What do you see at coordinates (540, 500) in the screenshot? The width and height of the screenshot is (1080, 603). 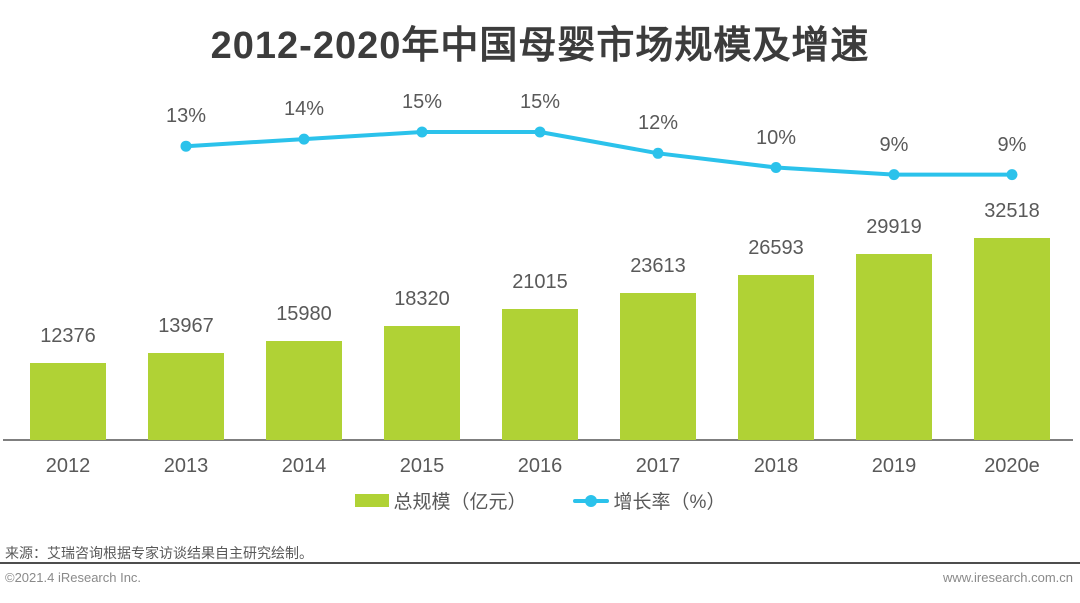 I see `legend: 总规模（亿元） 增长率（%）` at bounding box center [540, 500].